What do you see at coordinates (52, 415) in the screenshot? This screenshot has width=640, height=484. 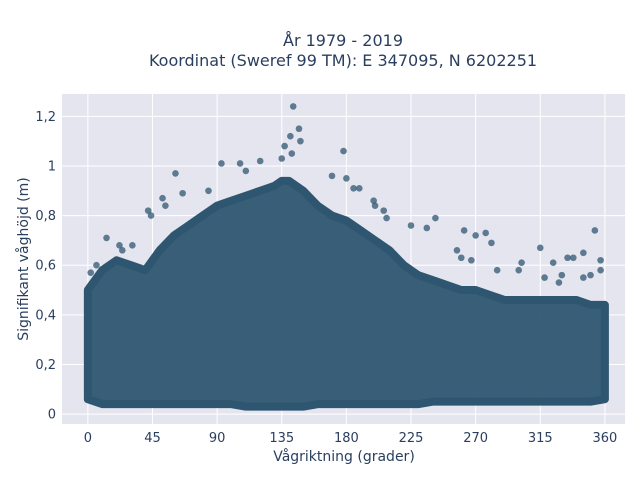 I see `y-tick-label: 0` at bounding box center [52, 415].